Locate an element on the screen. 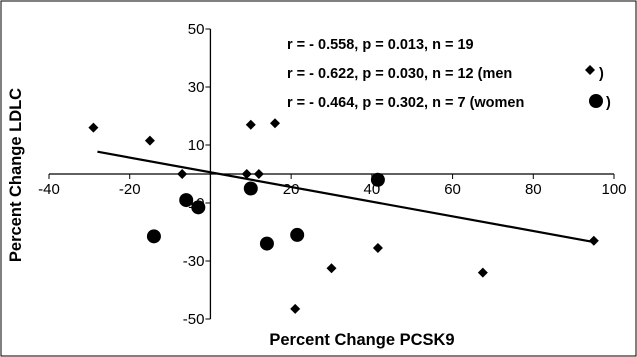 This screenshot has width=637, height=357. stat-line-women: r = - 0.464, p = 0.302, n = 7 (women is located at coordinates (405, 103).